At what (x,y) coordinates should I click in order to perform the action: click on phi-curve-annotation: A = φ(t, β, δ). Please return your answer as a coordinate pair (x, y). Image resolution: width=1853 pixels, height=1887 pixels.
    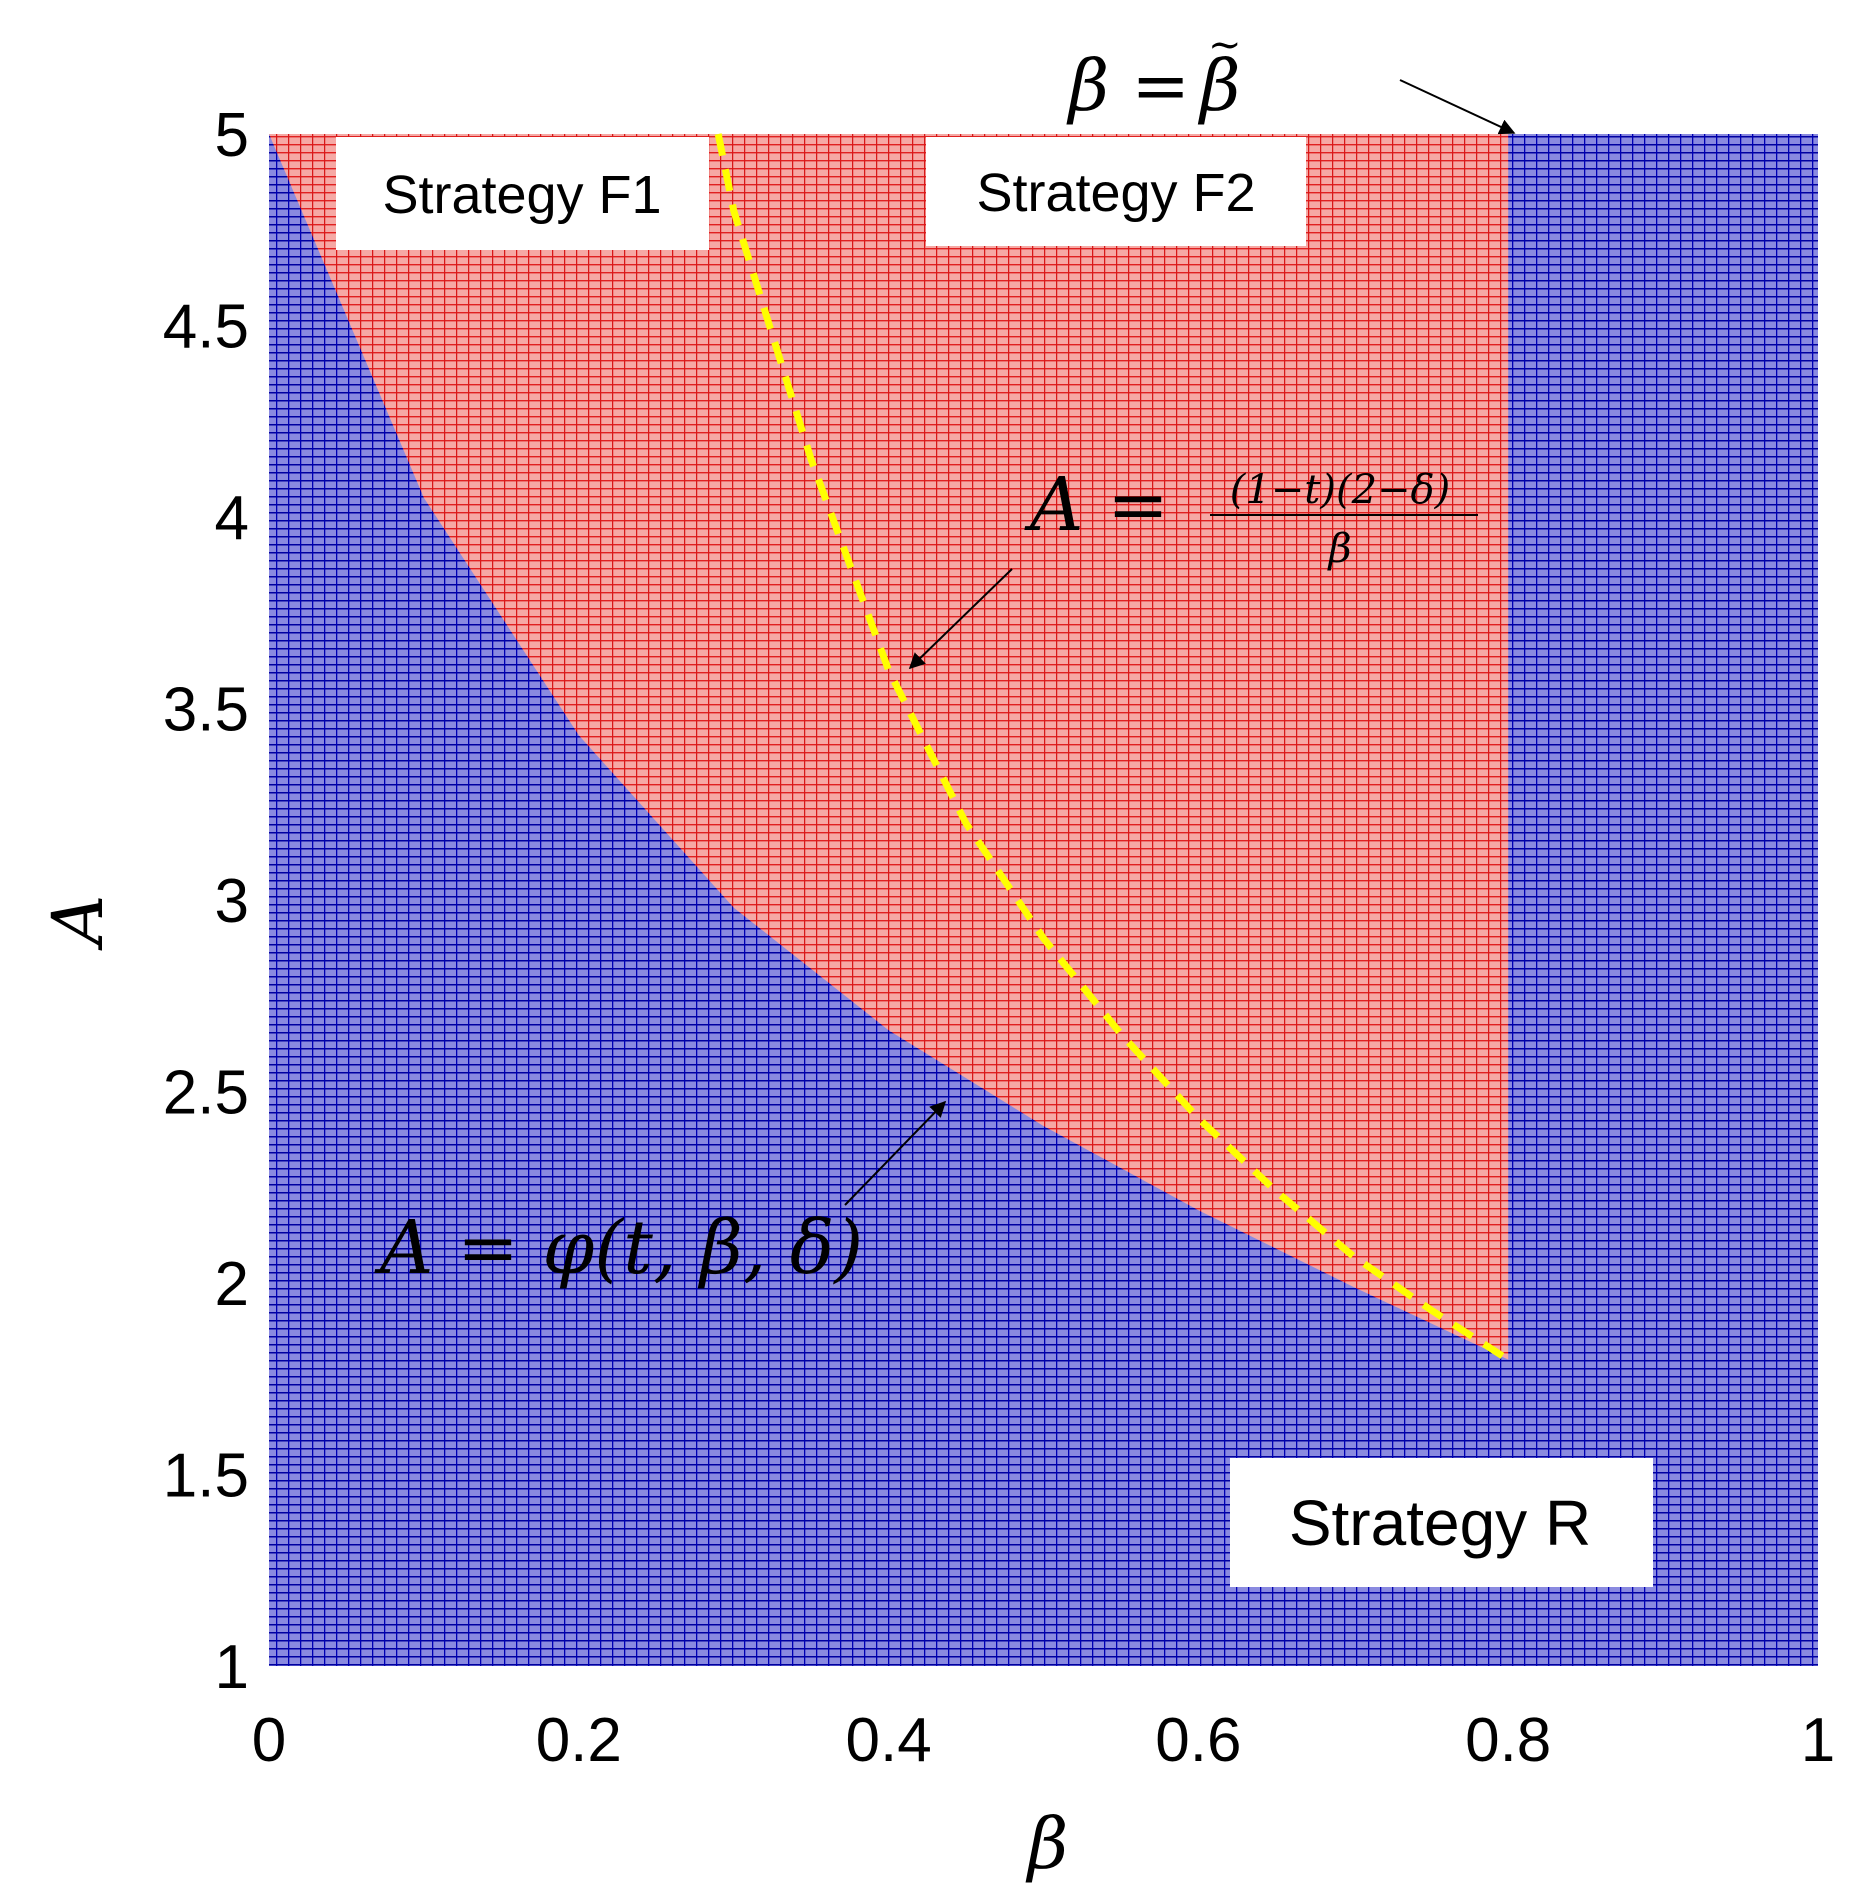
    Looking at the image, I should click on (660, 1195).